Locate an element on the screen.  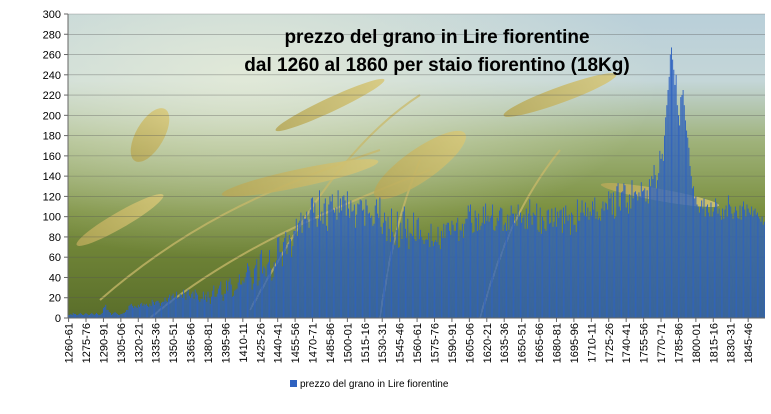
y-tick-label: 120 is located at coordinates (52, 197).